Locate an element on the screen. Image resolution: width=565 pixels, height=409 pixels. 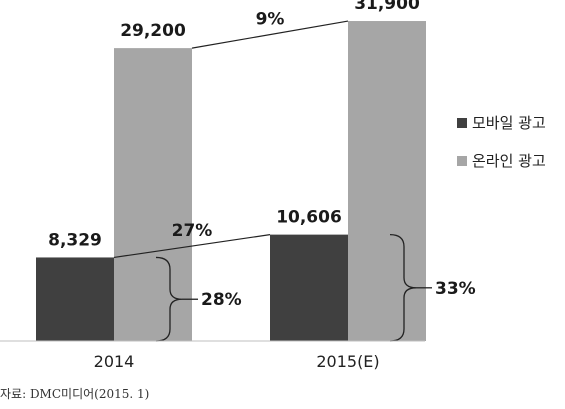
data-label-mobile-1: 10,606 is located at coordinates (309, 218).